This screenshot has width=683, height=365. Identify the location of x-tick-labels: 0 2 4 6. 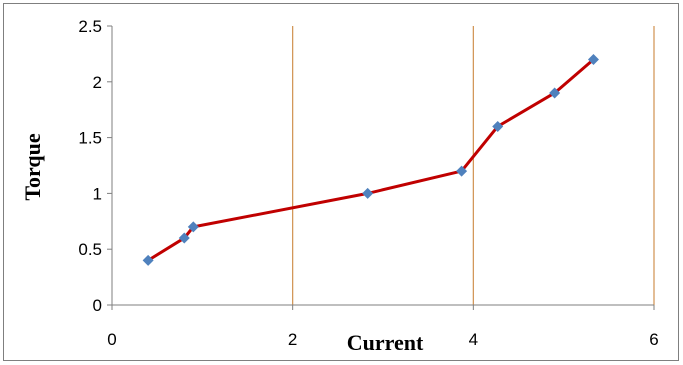
(382, 339).